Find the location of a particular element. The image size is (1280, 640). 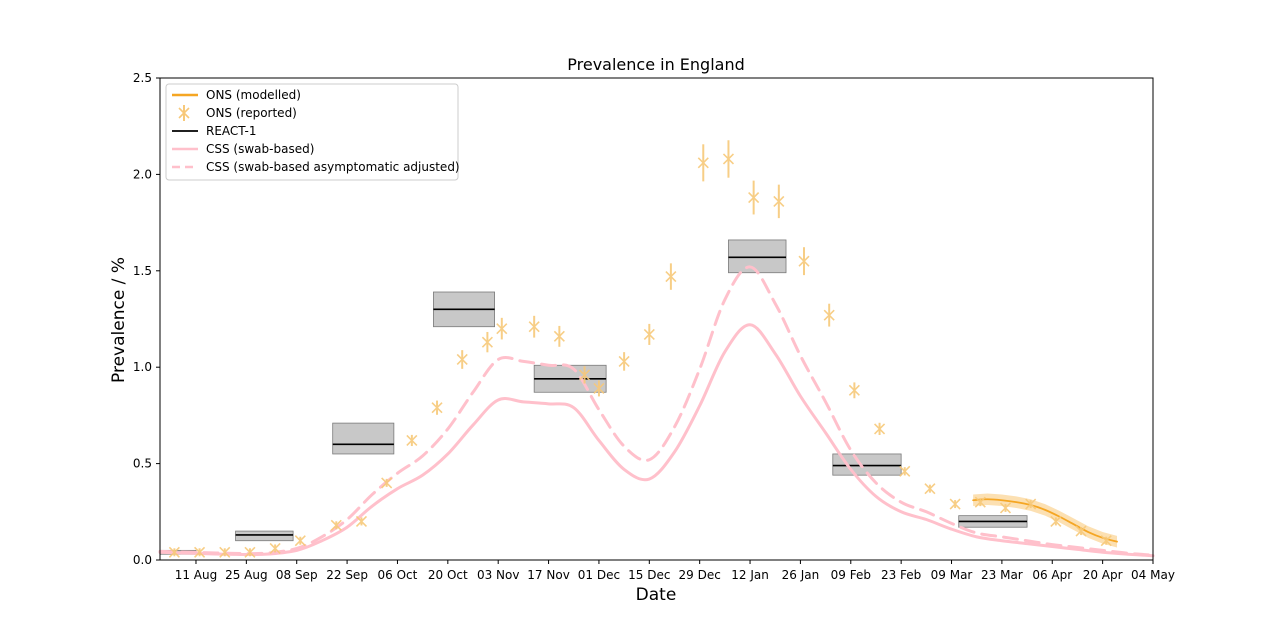

x-tick-8: 01 Dec is located at coordinates (599, 571).